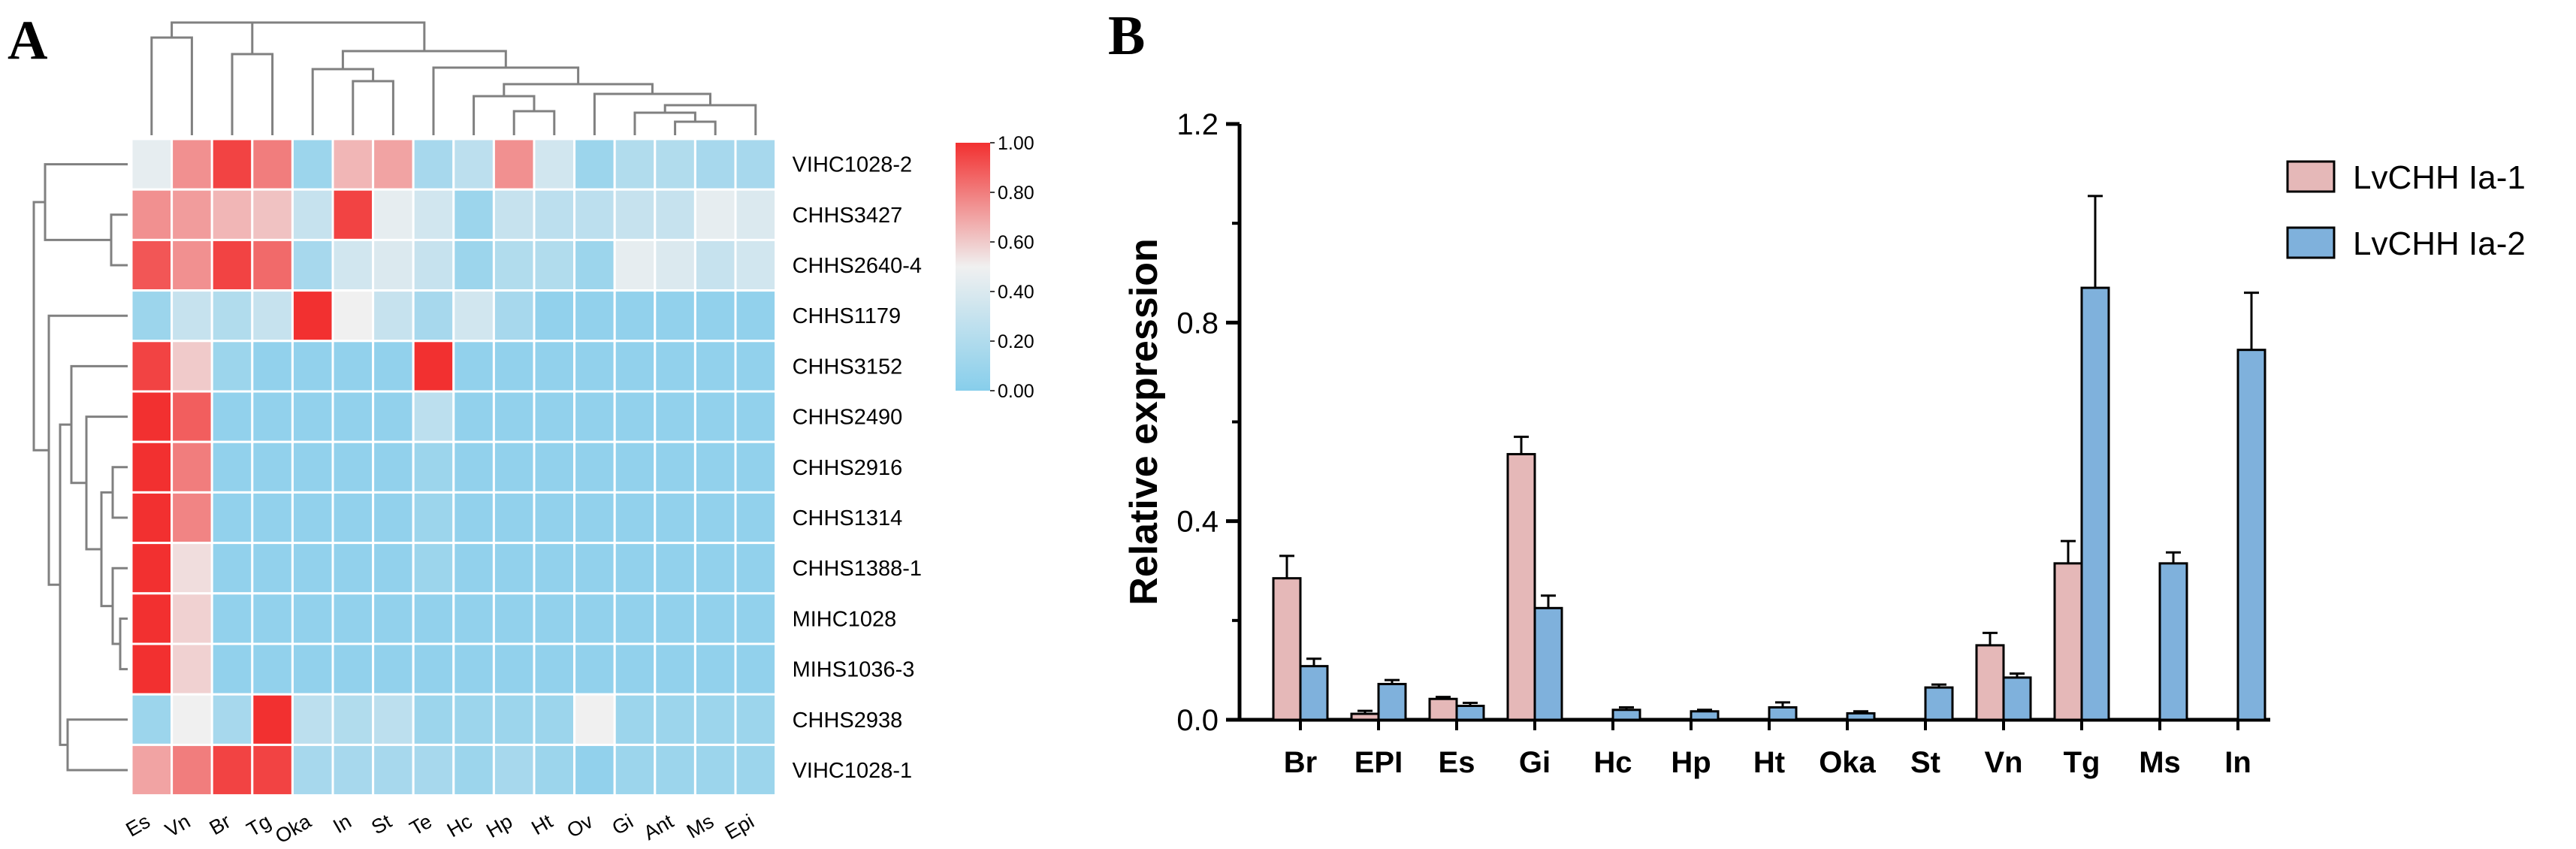 This screenshot has width=2576, height=849. What do you see at coordinates (342, 824) in the screenshot?
I see `heatmap-column-label: In` at bounding box center [342, 824].